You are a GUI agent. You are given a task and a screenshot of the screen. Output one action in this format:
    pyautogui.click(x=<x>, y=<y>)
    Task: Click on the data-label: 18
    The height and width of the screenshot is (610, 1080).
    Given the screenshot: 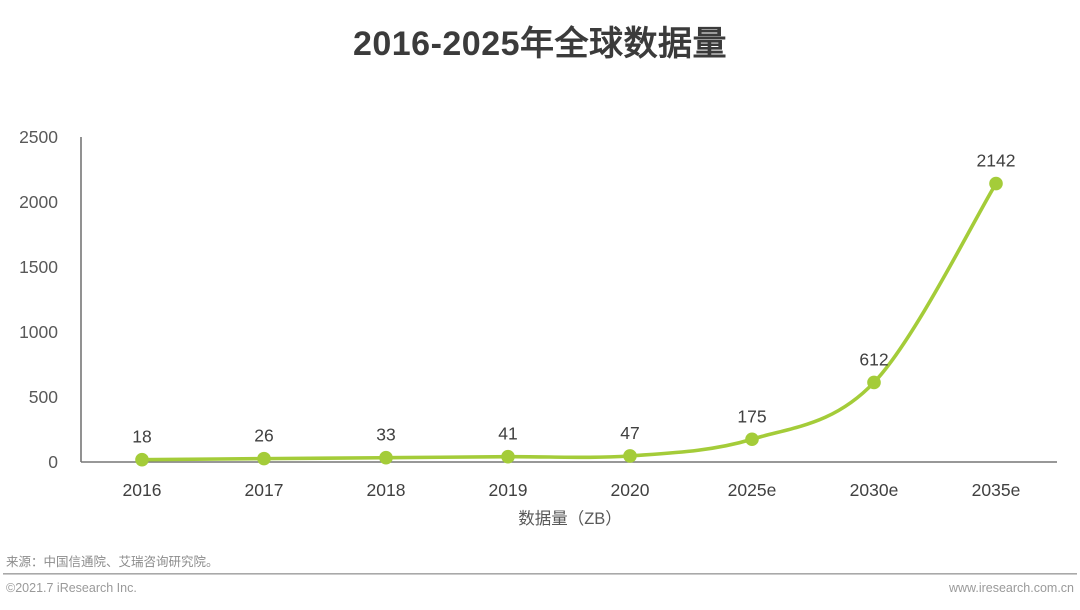 What is the action you would take?
    pyautogui.click(x=141, y=437)
    